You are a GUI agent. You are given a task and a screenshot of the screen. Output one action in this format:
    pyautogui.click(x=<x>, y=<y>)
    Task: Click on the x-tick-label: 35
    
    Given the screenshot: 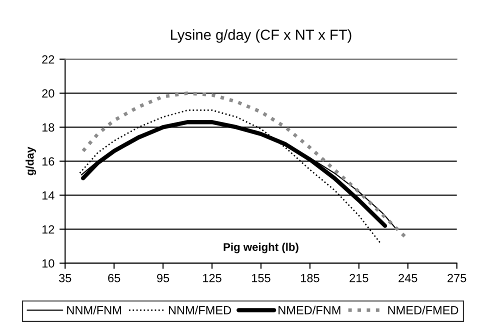 What is the action you would take?
    pyautogui.click(x=65, y=278)
    